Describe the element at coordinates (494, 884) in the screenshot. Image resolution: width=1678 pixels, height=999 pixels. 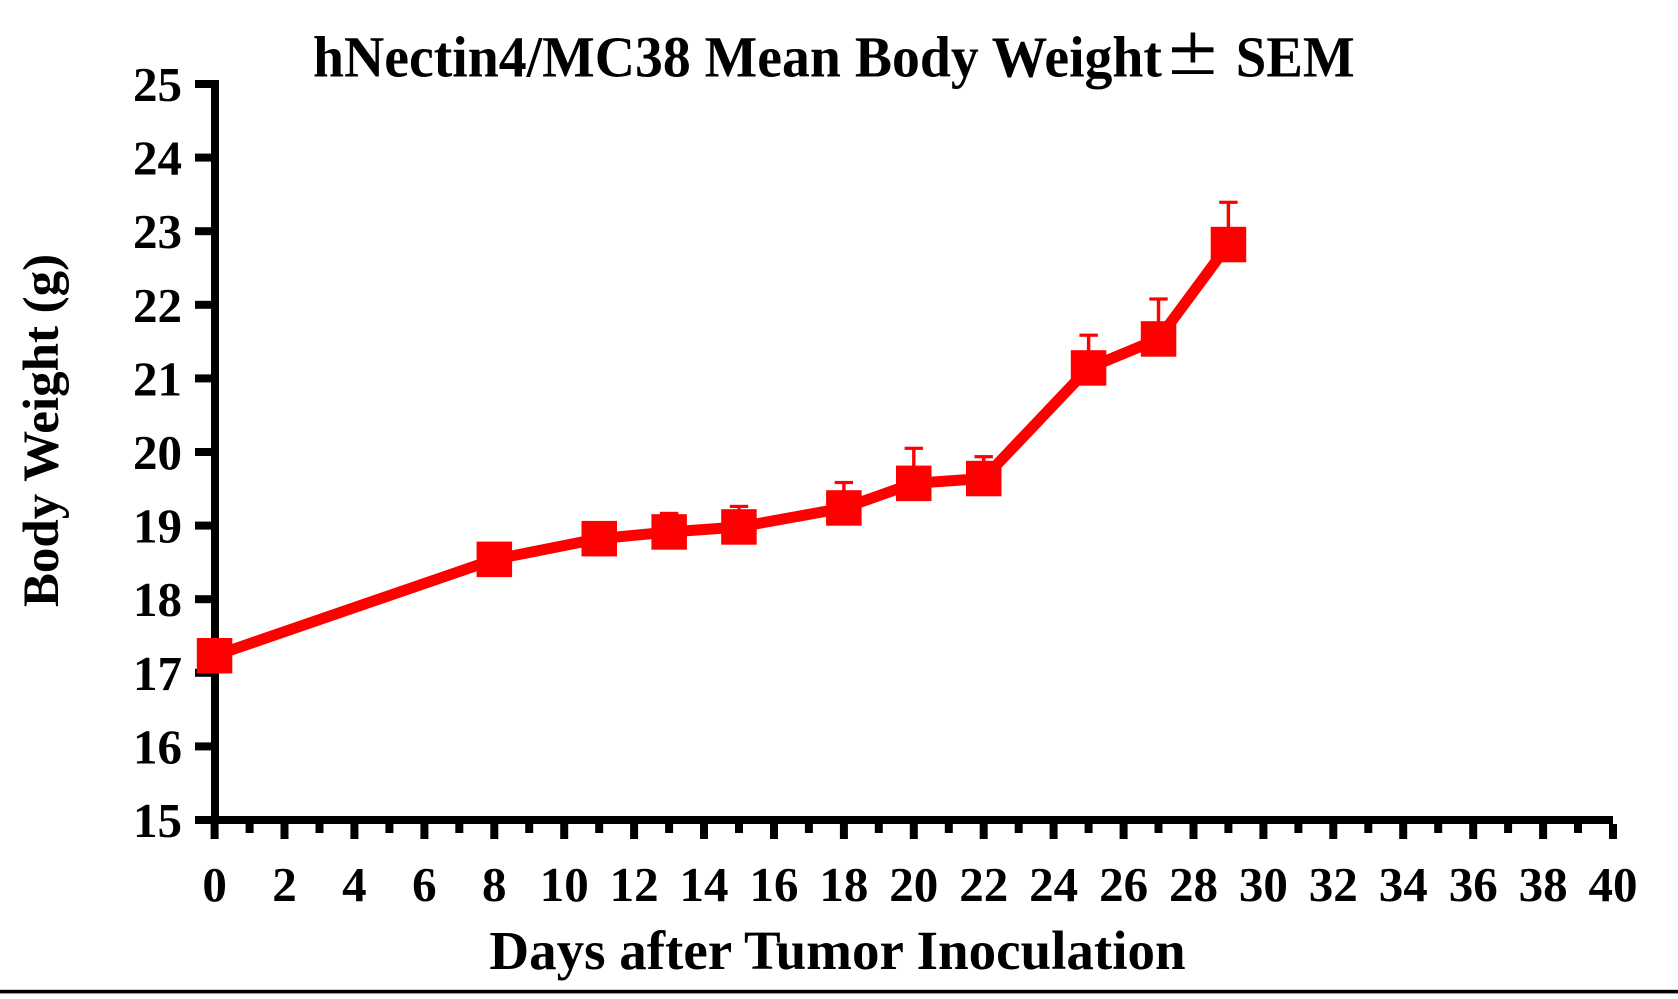
I see `svg-text: 8` at that location.